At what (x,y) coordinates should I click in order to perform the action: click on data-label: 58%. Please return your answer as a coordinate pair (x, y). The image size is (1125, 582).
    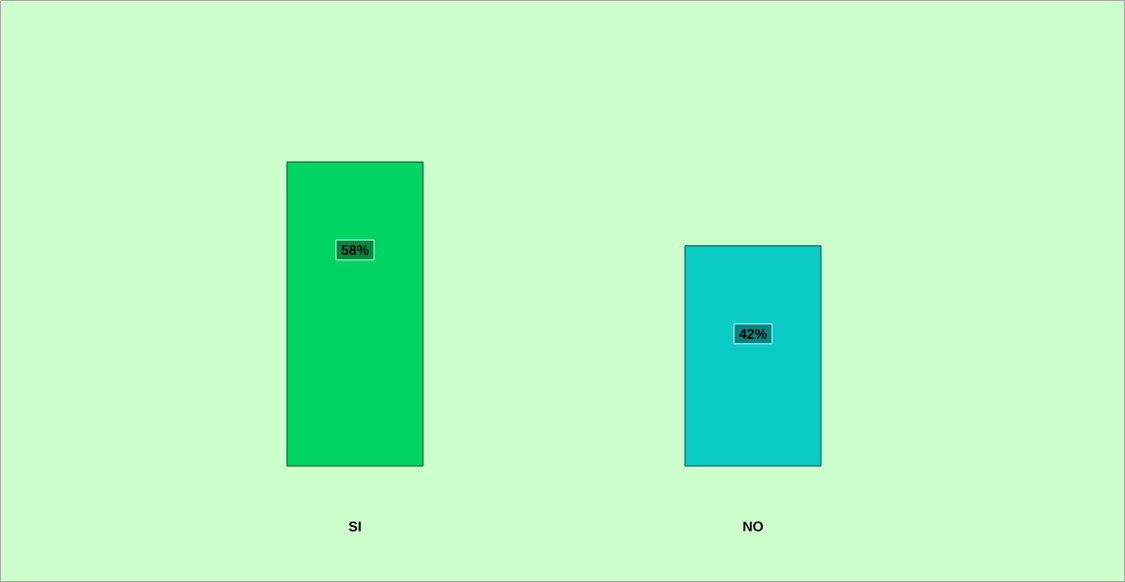
    Looking at the image, I should click on (355, 250).